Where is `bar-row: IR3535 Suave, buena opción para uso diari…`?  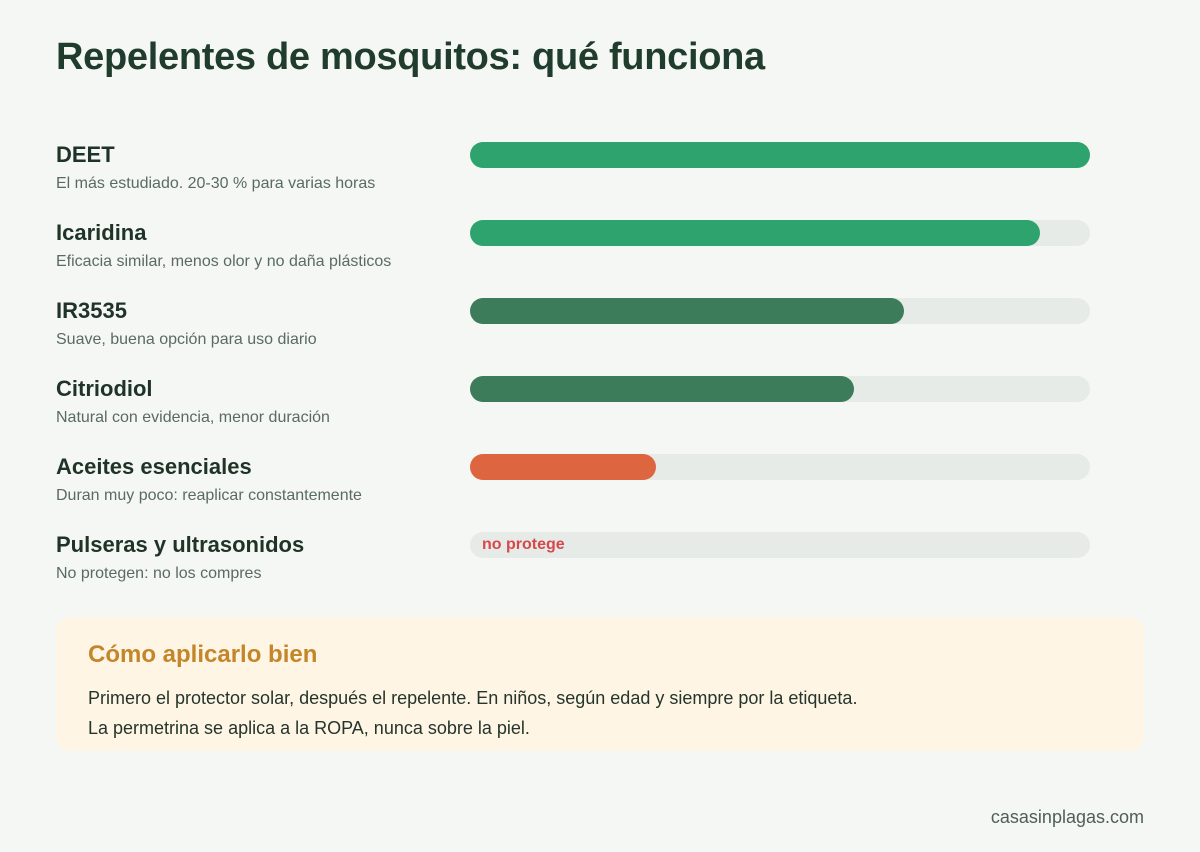 bar-row: IR3535 Suave, buena opción para uso diari… is located at coordinates (573, 335).